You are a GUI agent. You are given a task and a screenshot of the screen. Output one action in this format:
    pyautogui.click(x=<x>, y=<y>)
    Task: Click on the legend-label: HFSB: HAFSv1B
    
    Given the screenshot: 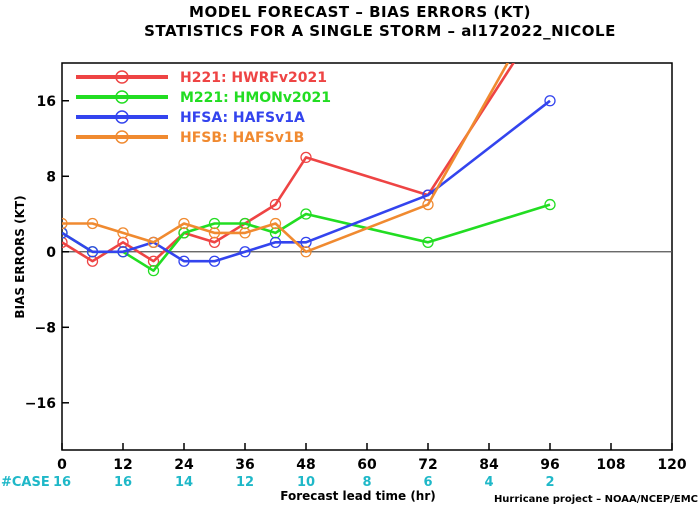 What is the action you would take?
    pyautogui.click(x=242, y=138)
    